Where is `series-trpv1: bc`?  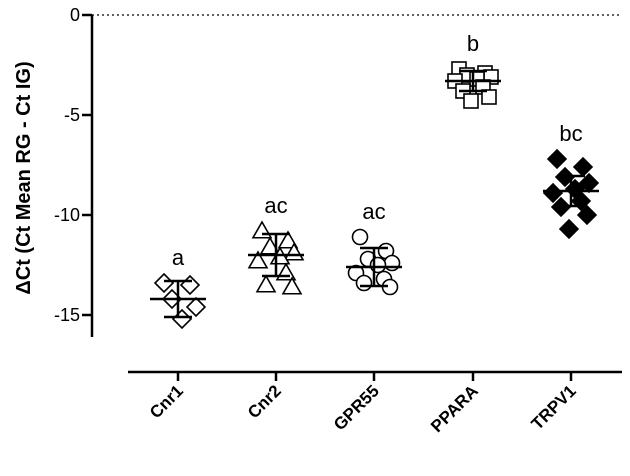 series-trpv1: bc is located at coordinates (571, 180).